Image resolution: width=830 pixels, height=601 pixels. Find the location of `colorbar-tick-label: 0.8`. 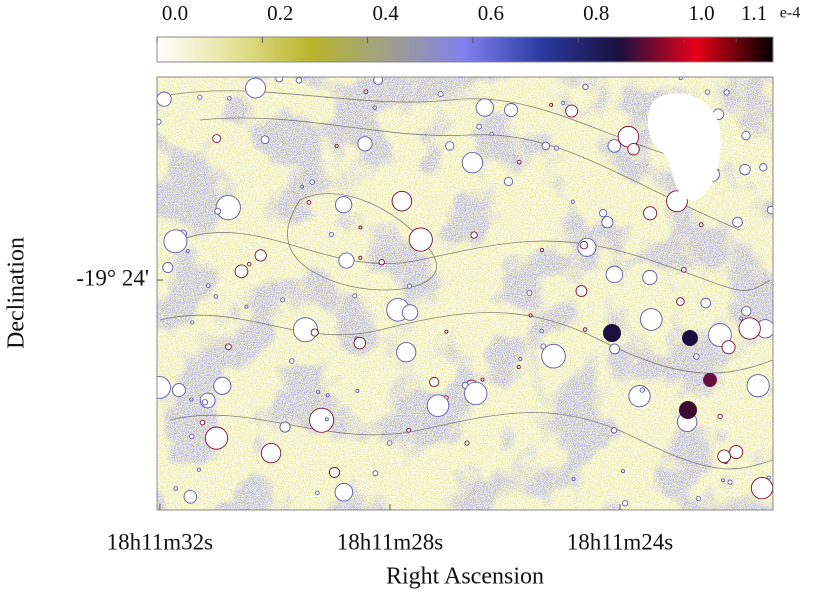

colorbar-tick-label: 0.8 is located at coordinates (596, 13).